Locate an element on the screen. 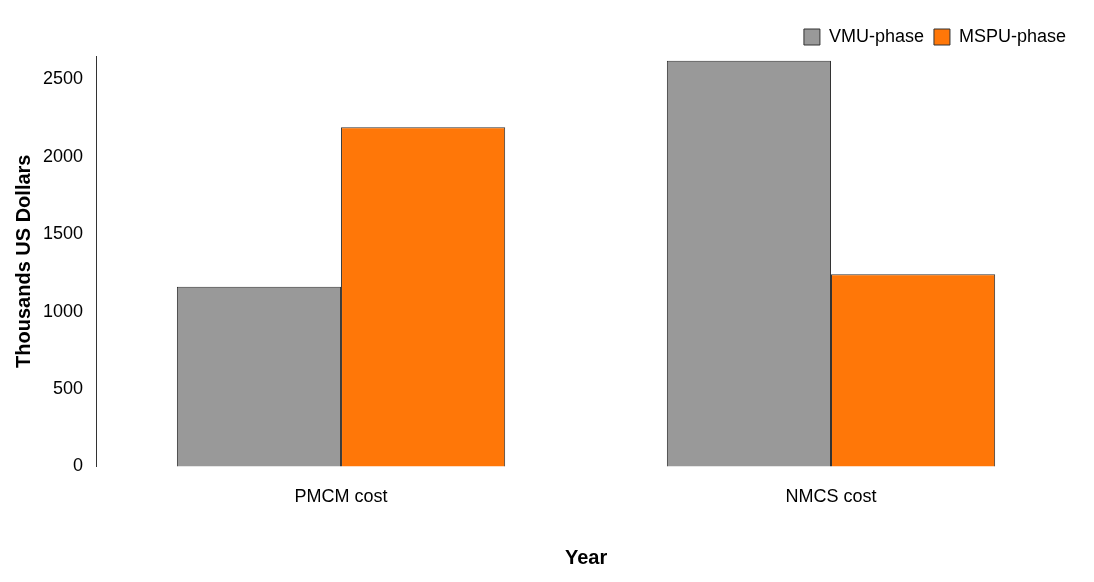 The width and height of the screenshot is (1094, 582). y-tick-label: 1500 is located at coordinates (63, 233).